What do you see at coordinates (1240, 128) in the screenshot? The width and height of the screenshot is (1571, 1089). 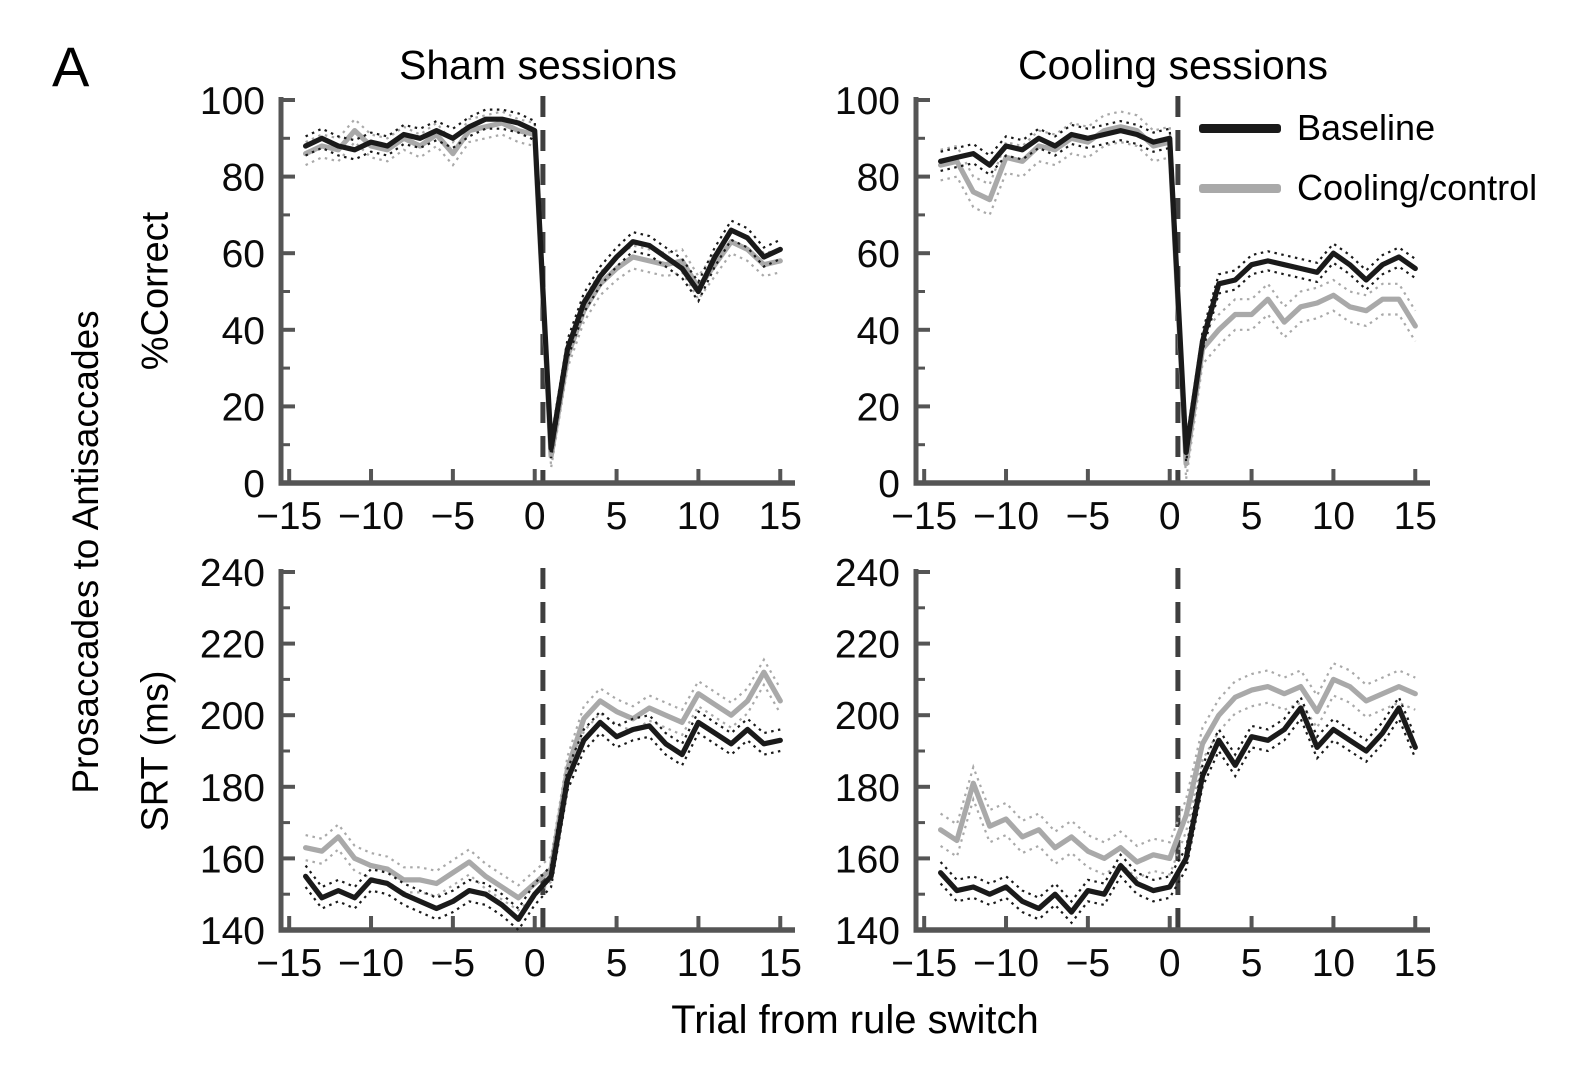 I see `baseline-line-swatch` at bounding box center [1240, 128].